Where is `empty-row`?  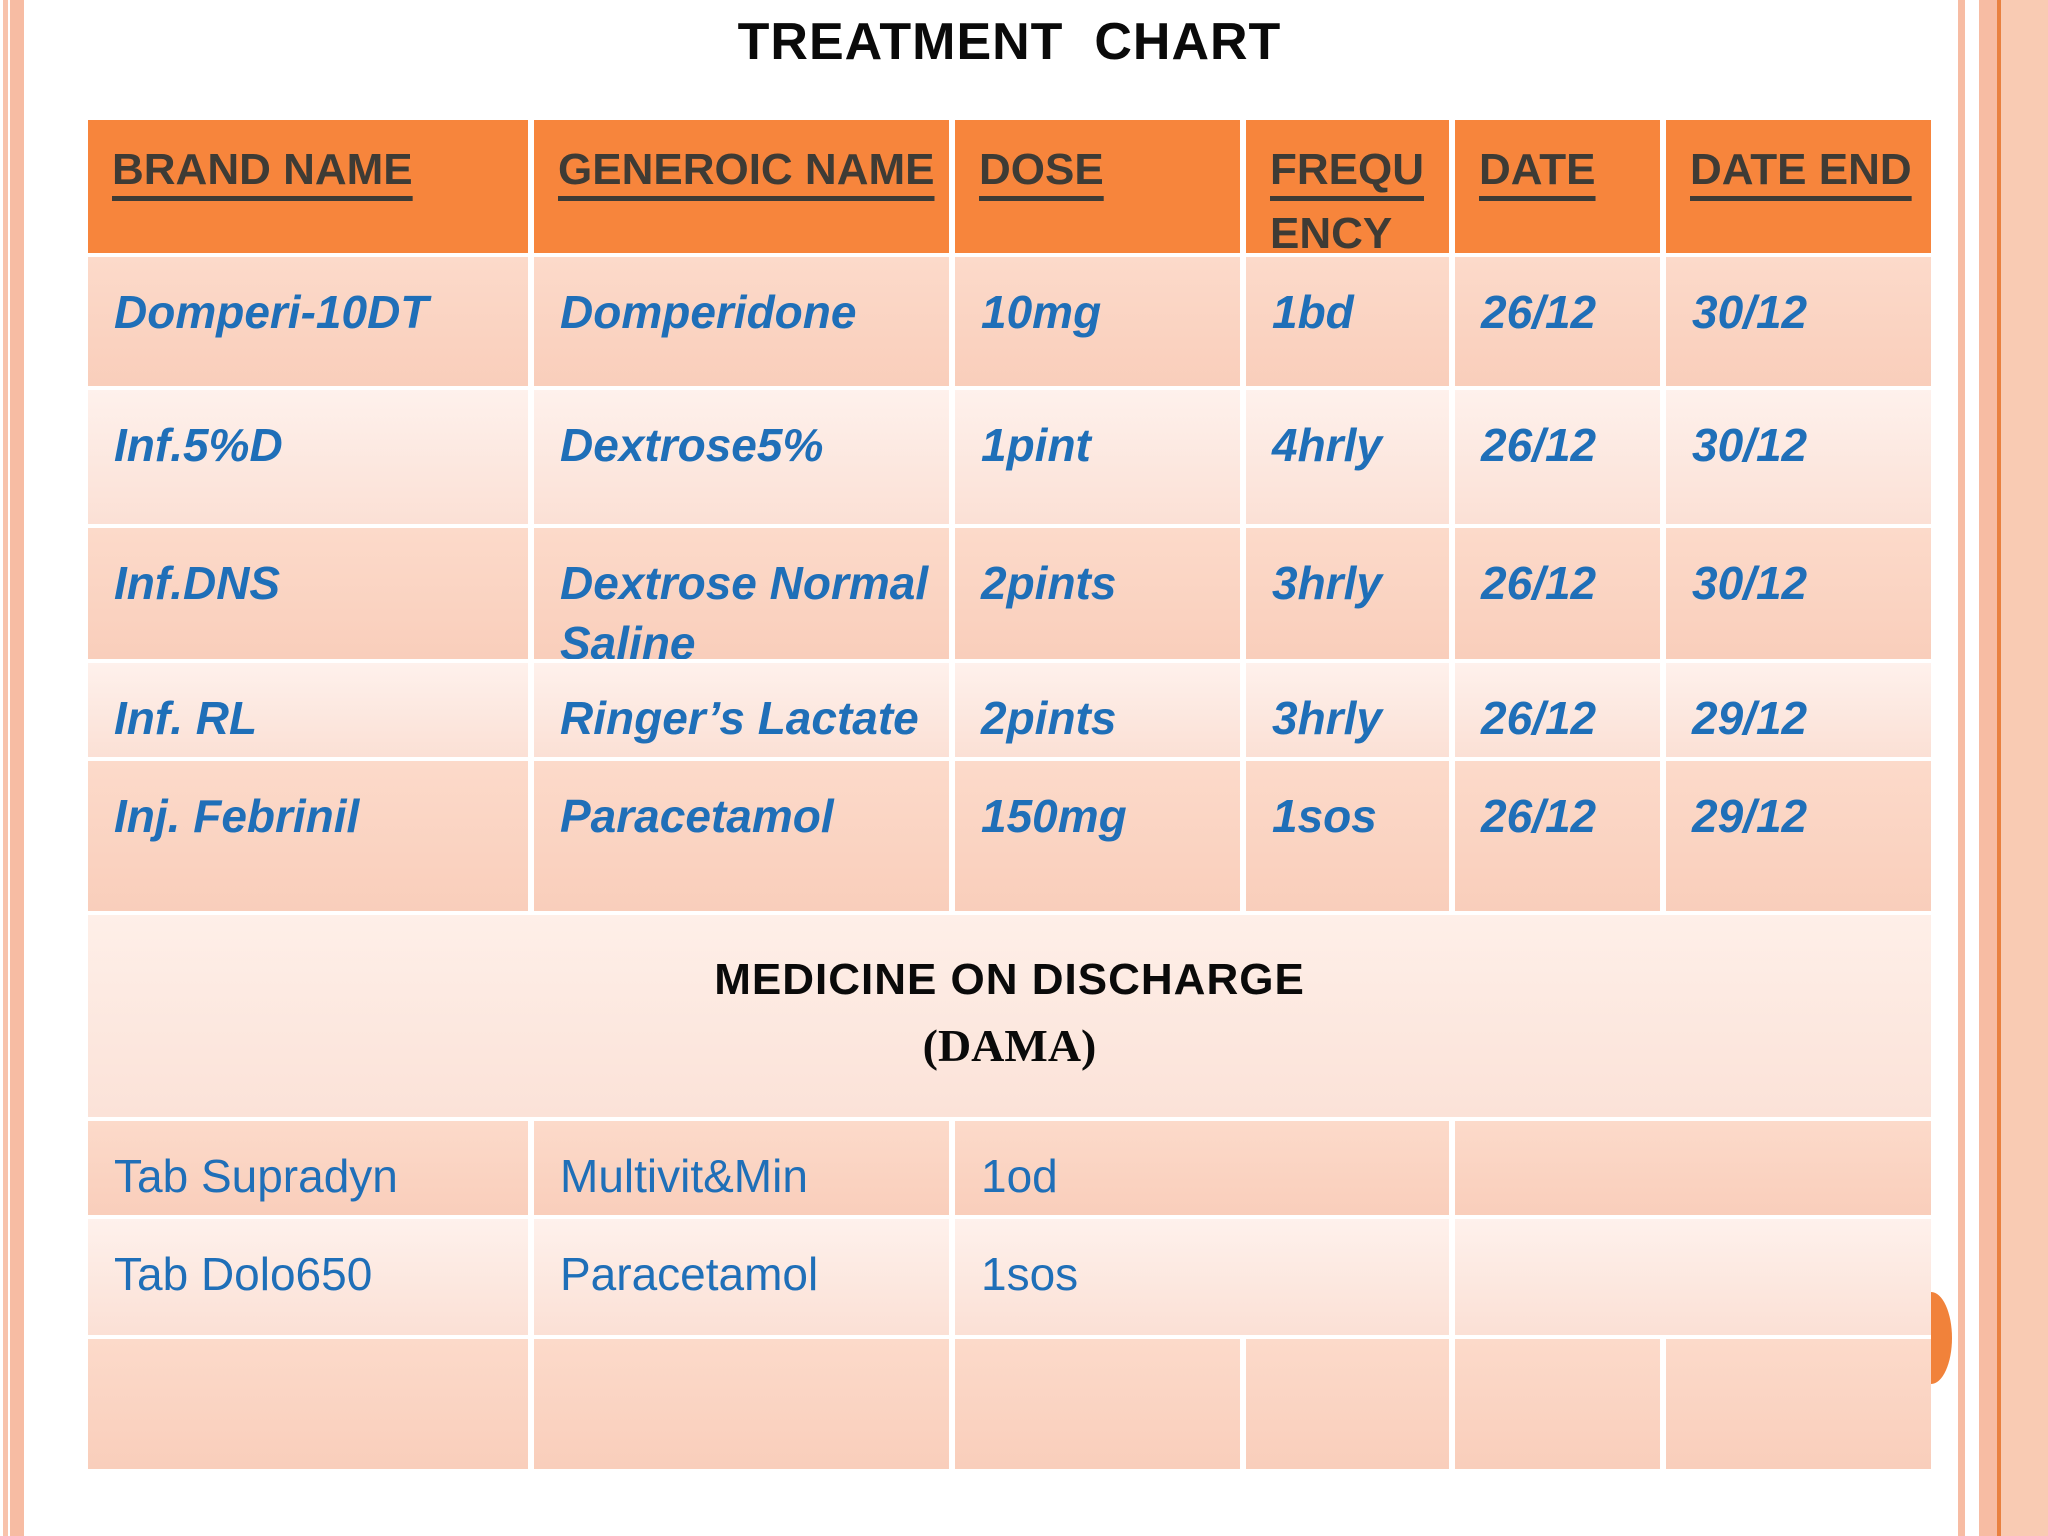 empty-row is located at coordinates (1009, 1404).